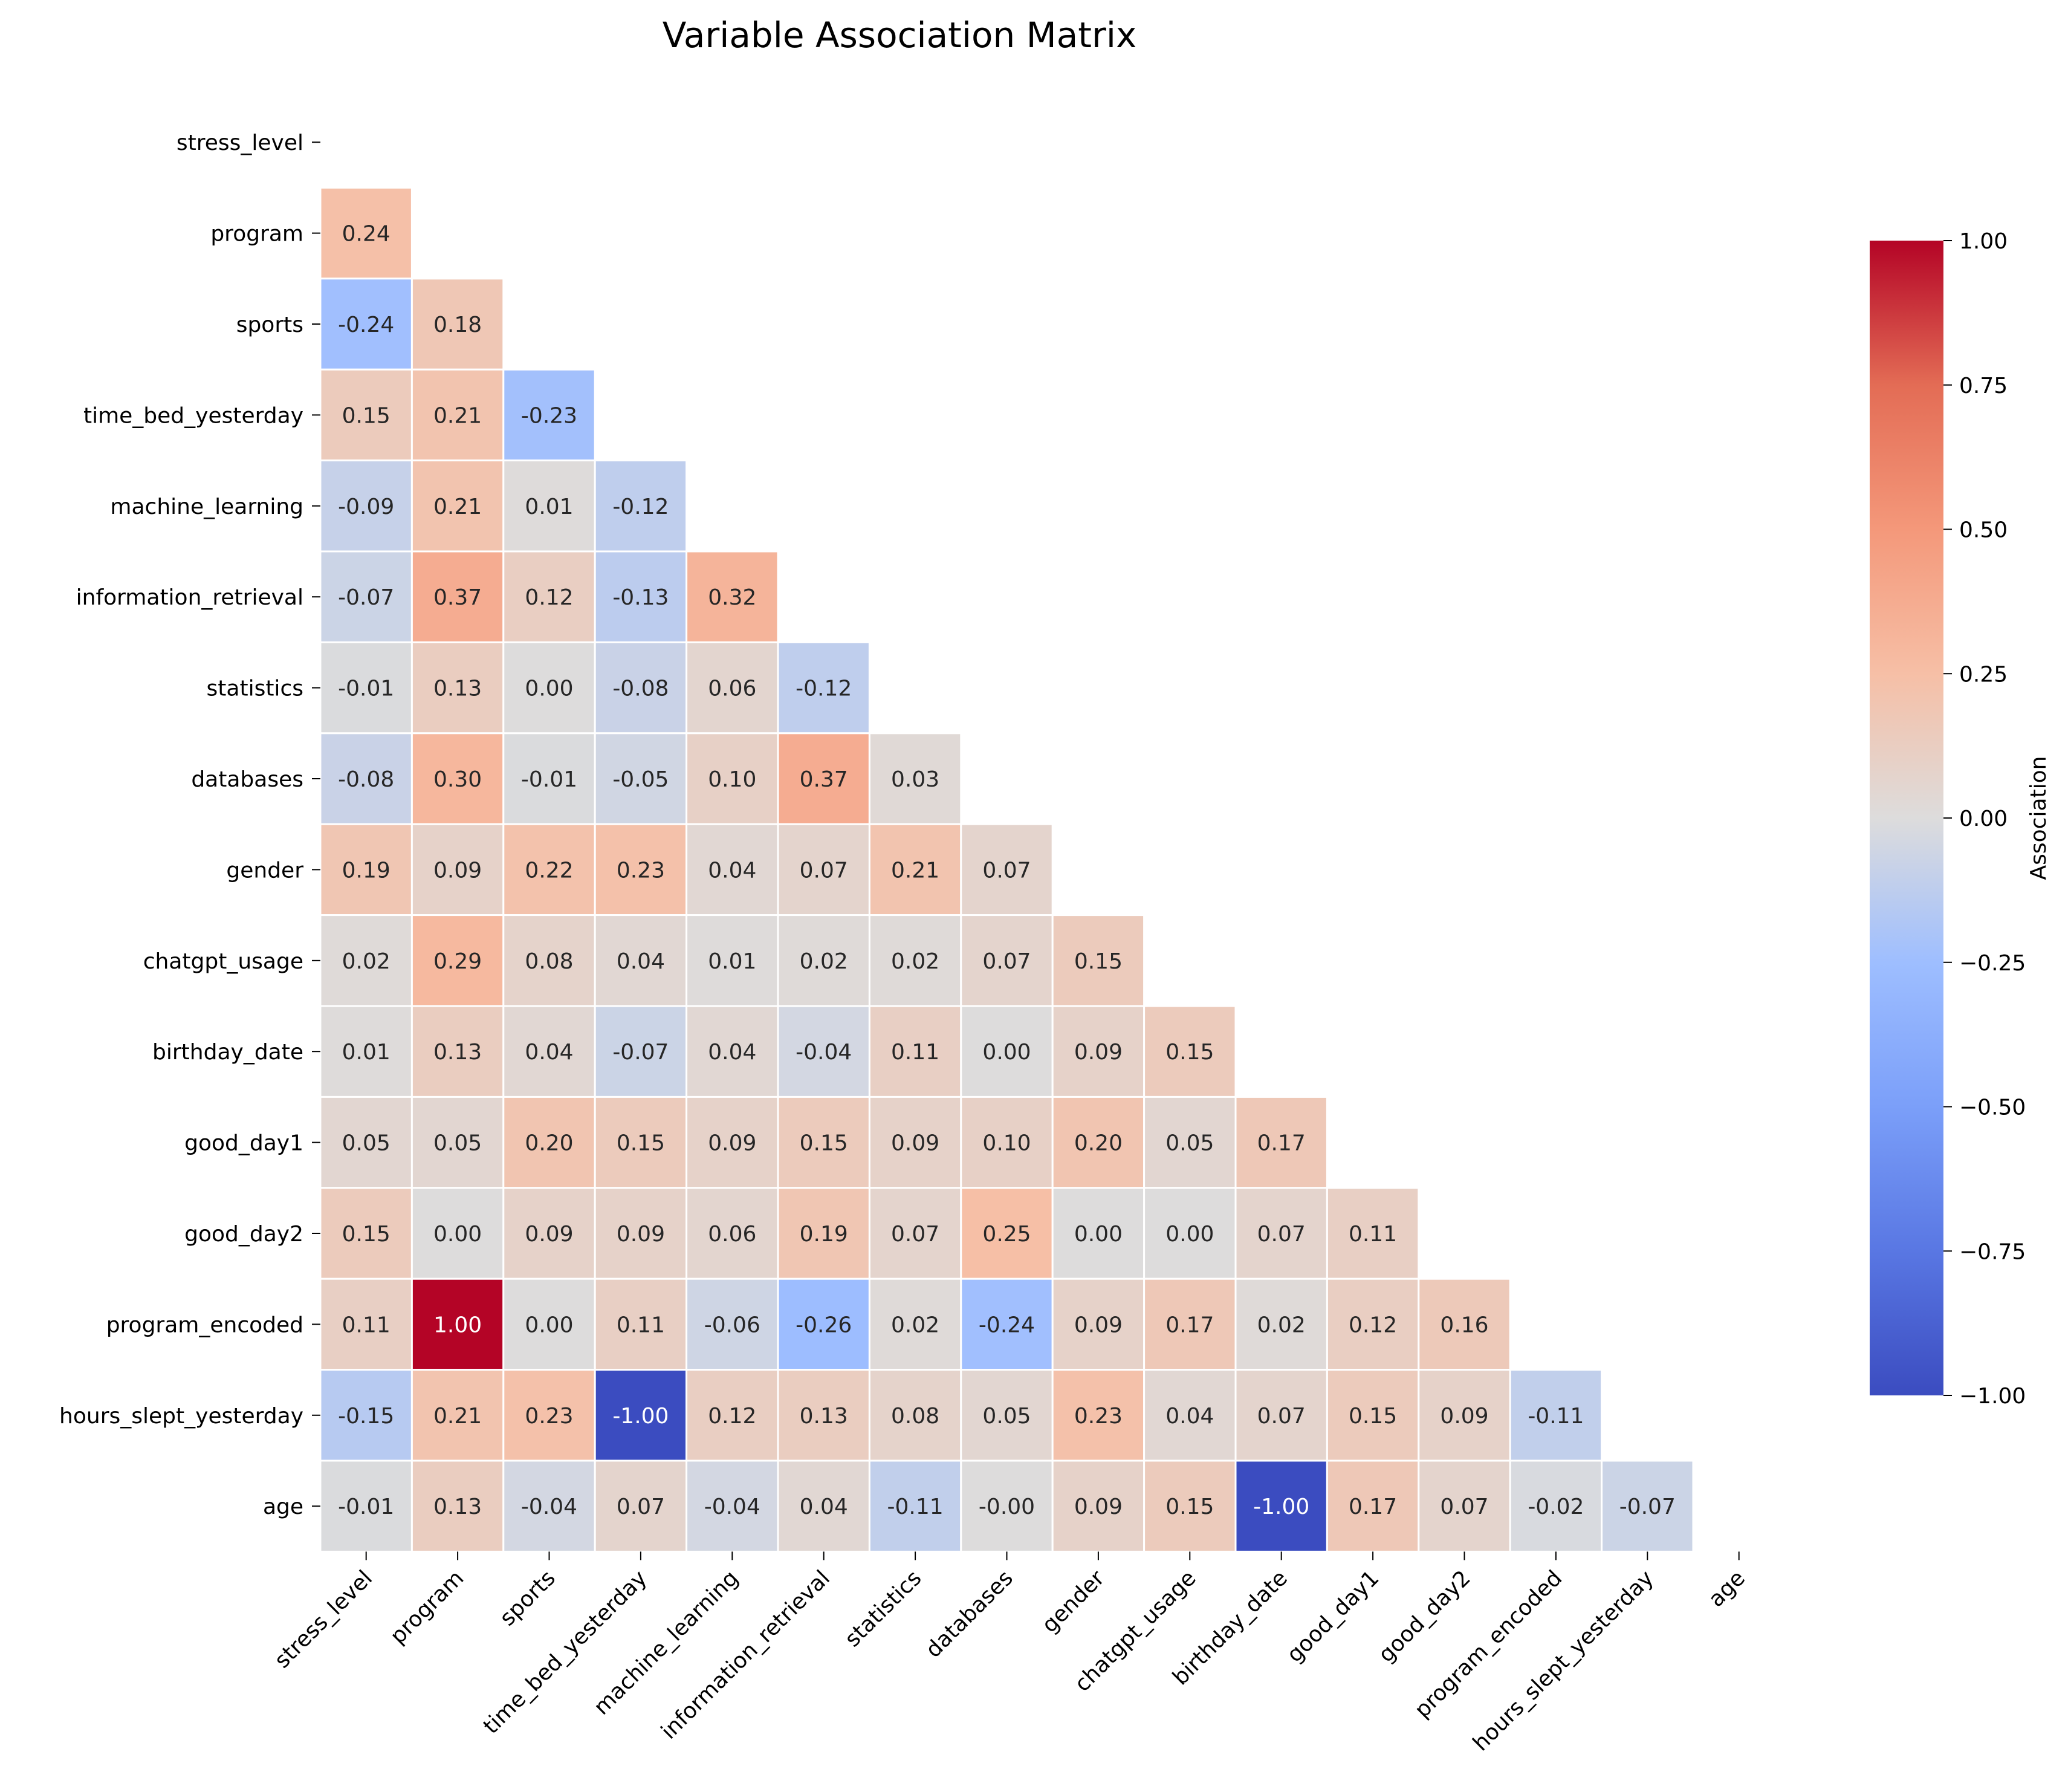 This screenshot has width=2071, height=1792. I want to click on y-tick-label: gender, so click(264, 870).